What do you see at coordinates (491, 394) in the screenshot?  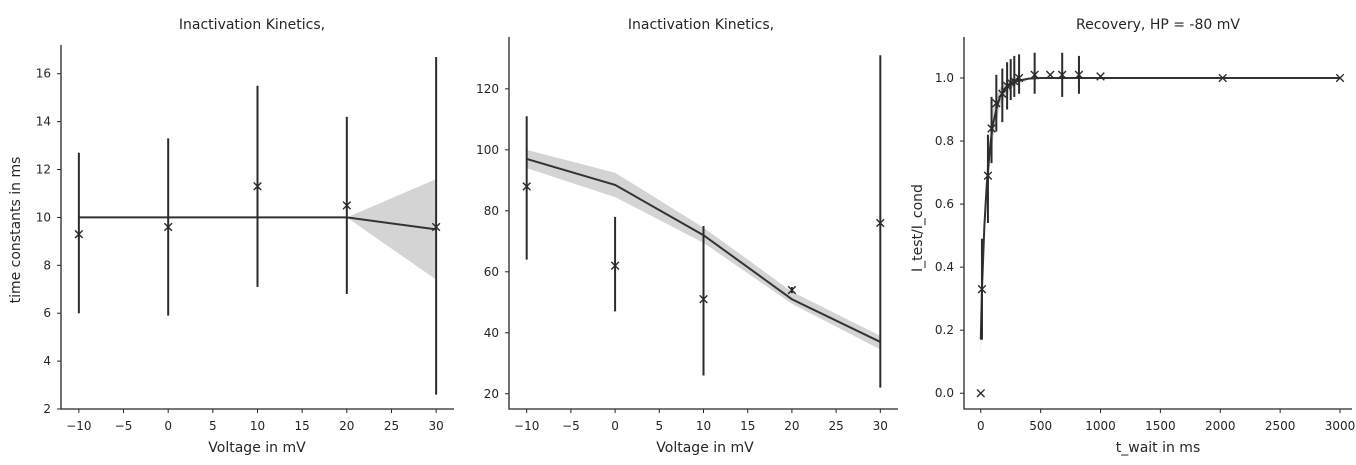 I see `y-tick-label: 20` at bounding box center [491, 394].